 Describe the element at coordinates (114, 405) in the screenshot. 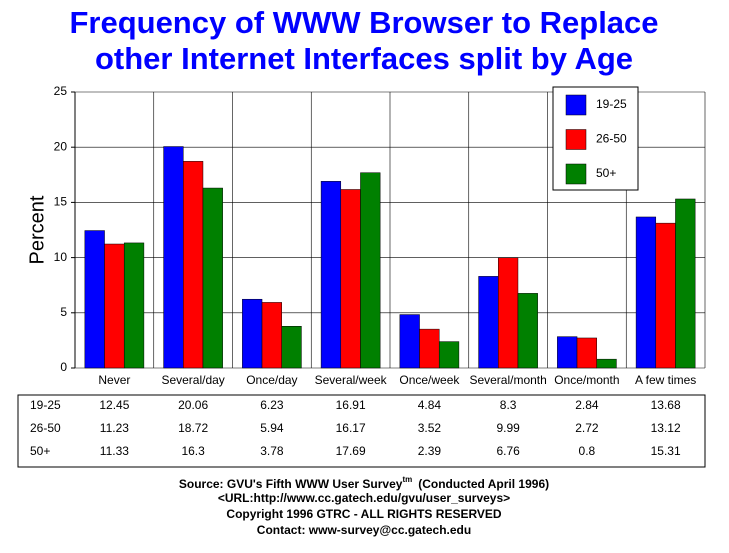

I see `table-cell: 12.45` at that location.